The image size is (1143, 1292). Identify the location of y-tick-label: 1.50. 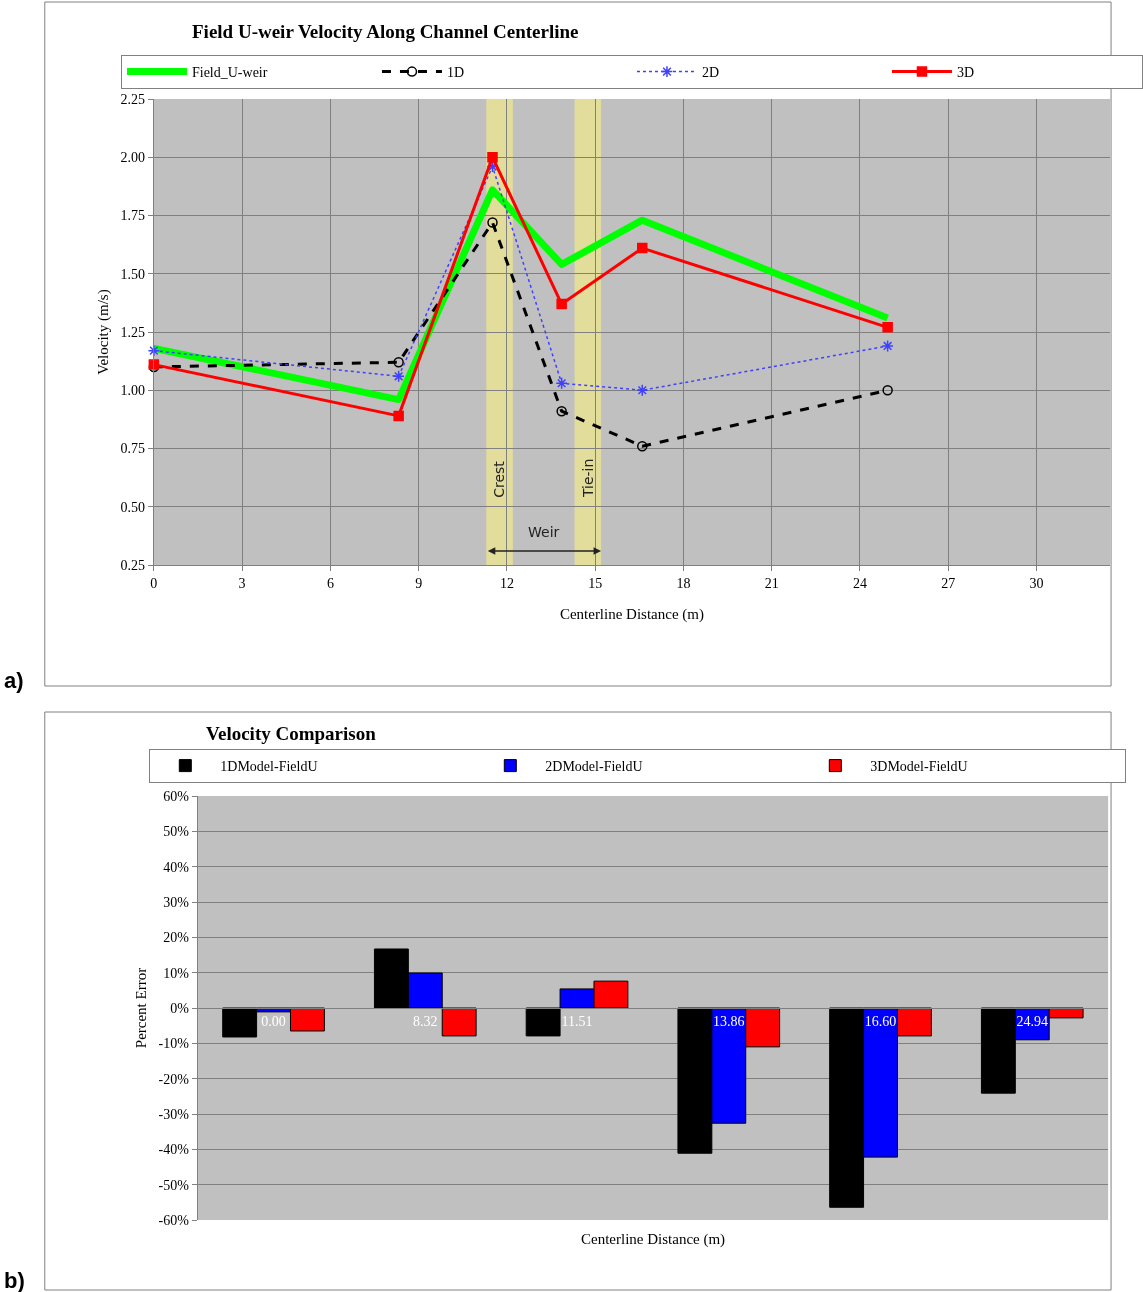
(133, 274).